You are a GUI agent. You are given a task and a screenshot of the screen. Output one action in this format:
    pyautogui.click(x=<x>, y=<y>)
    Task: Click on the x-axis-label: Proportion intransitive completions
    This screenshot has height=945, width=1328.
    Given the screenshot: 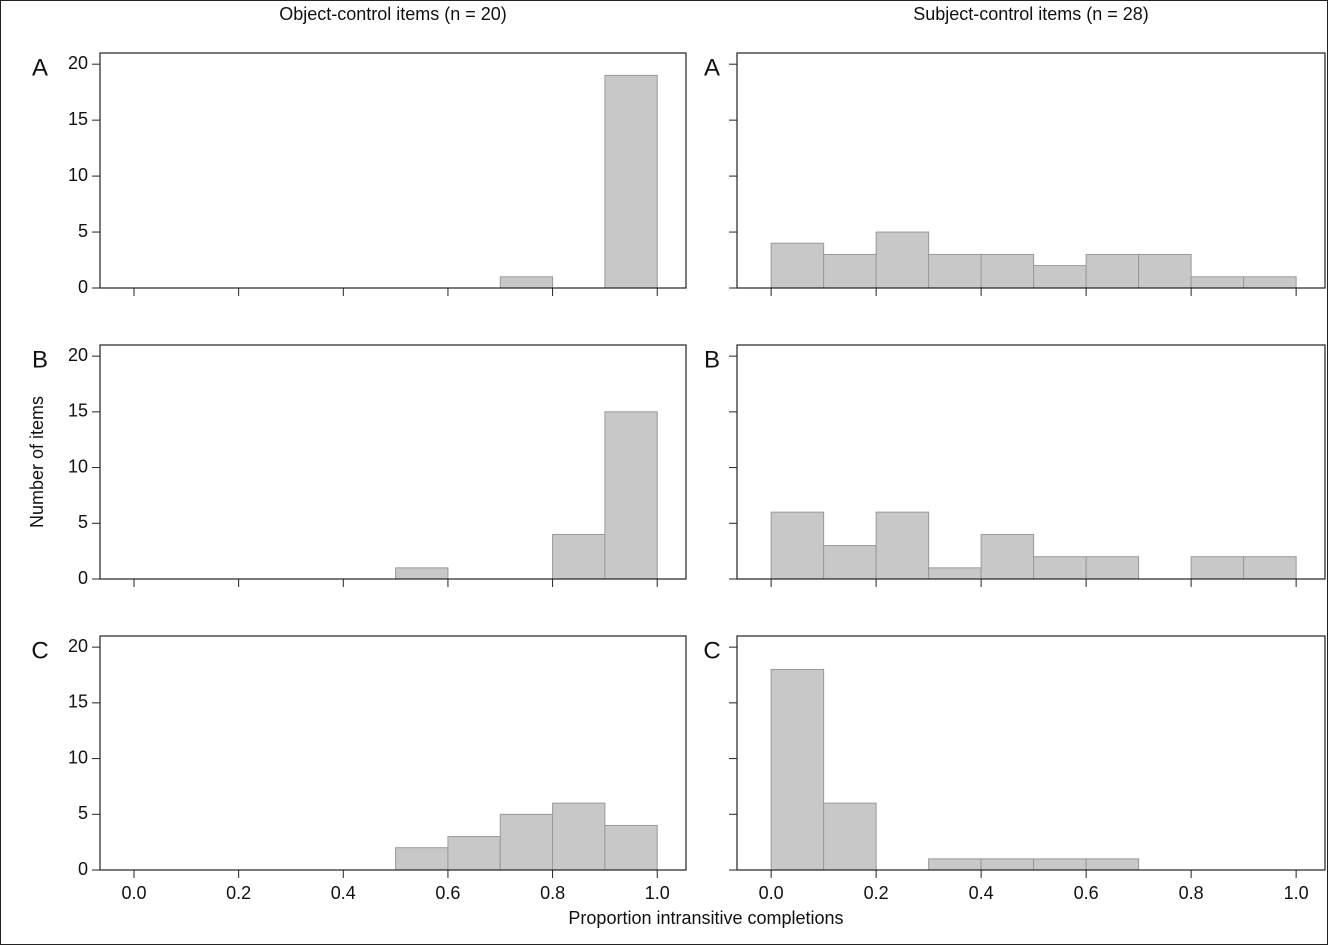 What is the action you would take?
    pyautogui.click(x=705, y=918)
    